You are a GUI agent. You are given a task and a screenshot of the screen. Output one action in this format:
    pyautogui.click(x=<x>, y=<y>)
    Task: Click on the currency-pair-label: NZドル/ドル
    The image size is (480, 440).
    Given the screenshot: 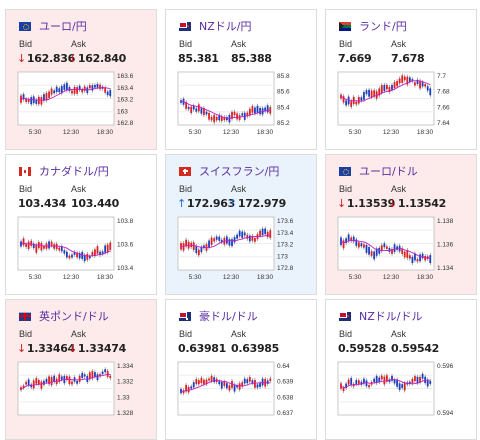 What is the action you would take?
    pyautogui.click(x=391, y=316)
    